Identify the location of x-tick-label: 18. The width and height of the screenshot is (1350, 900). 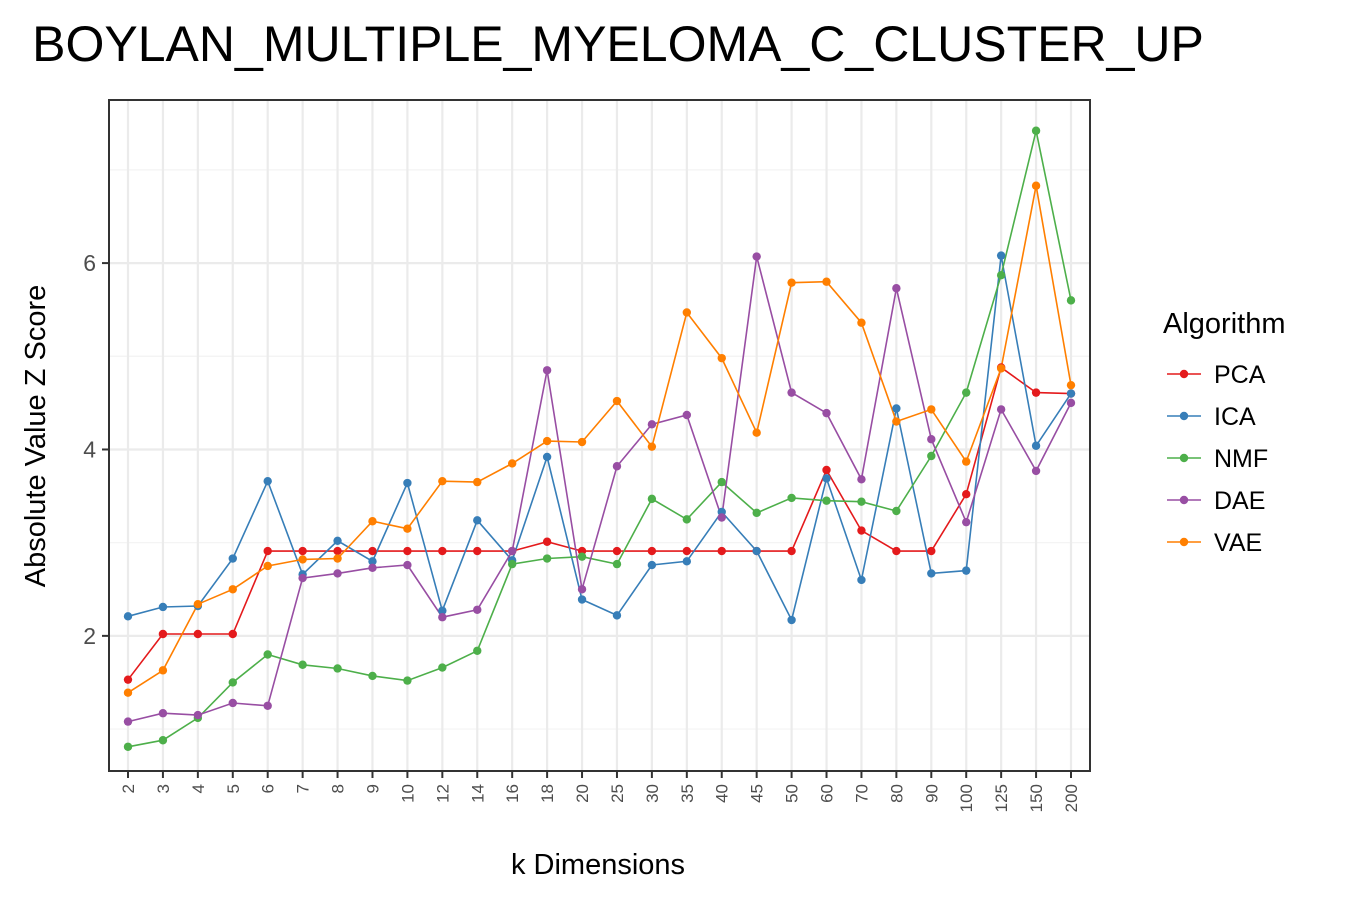
(547, 793).